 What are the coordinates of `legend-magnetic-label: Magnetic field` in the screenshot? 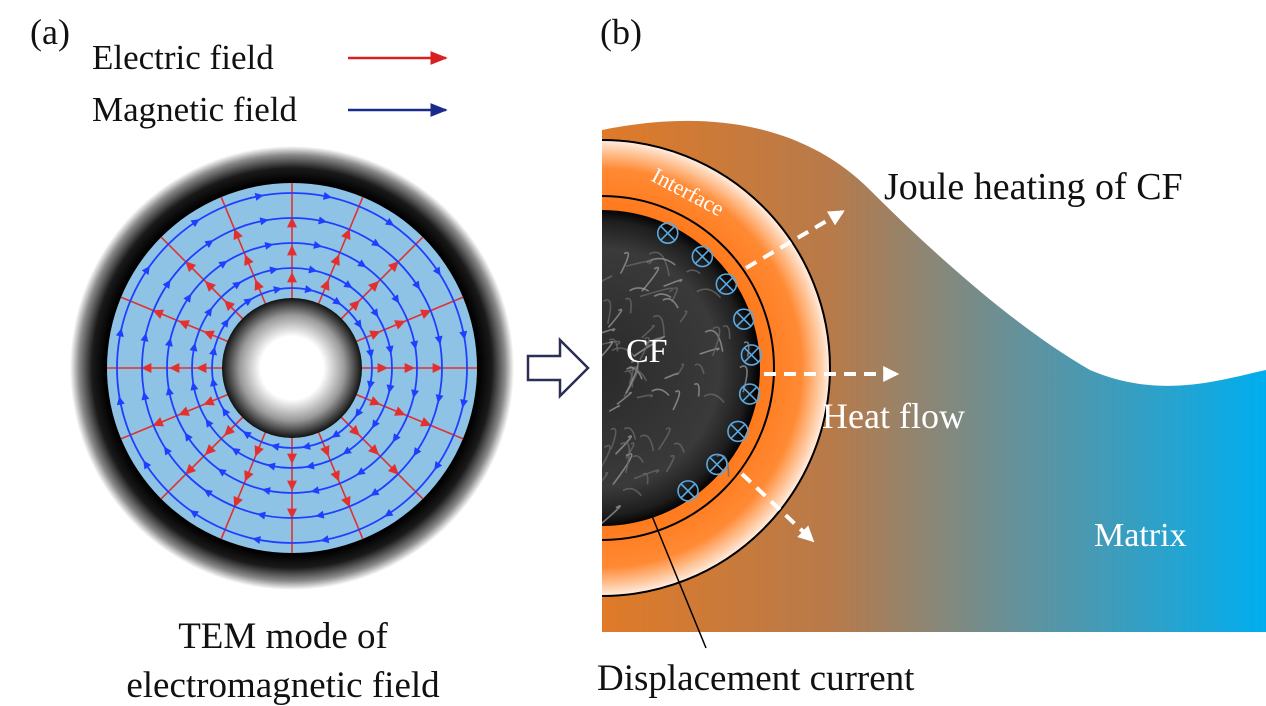 It's located at (195, 109).